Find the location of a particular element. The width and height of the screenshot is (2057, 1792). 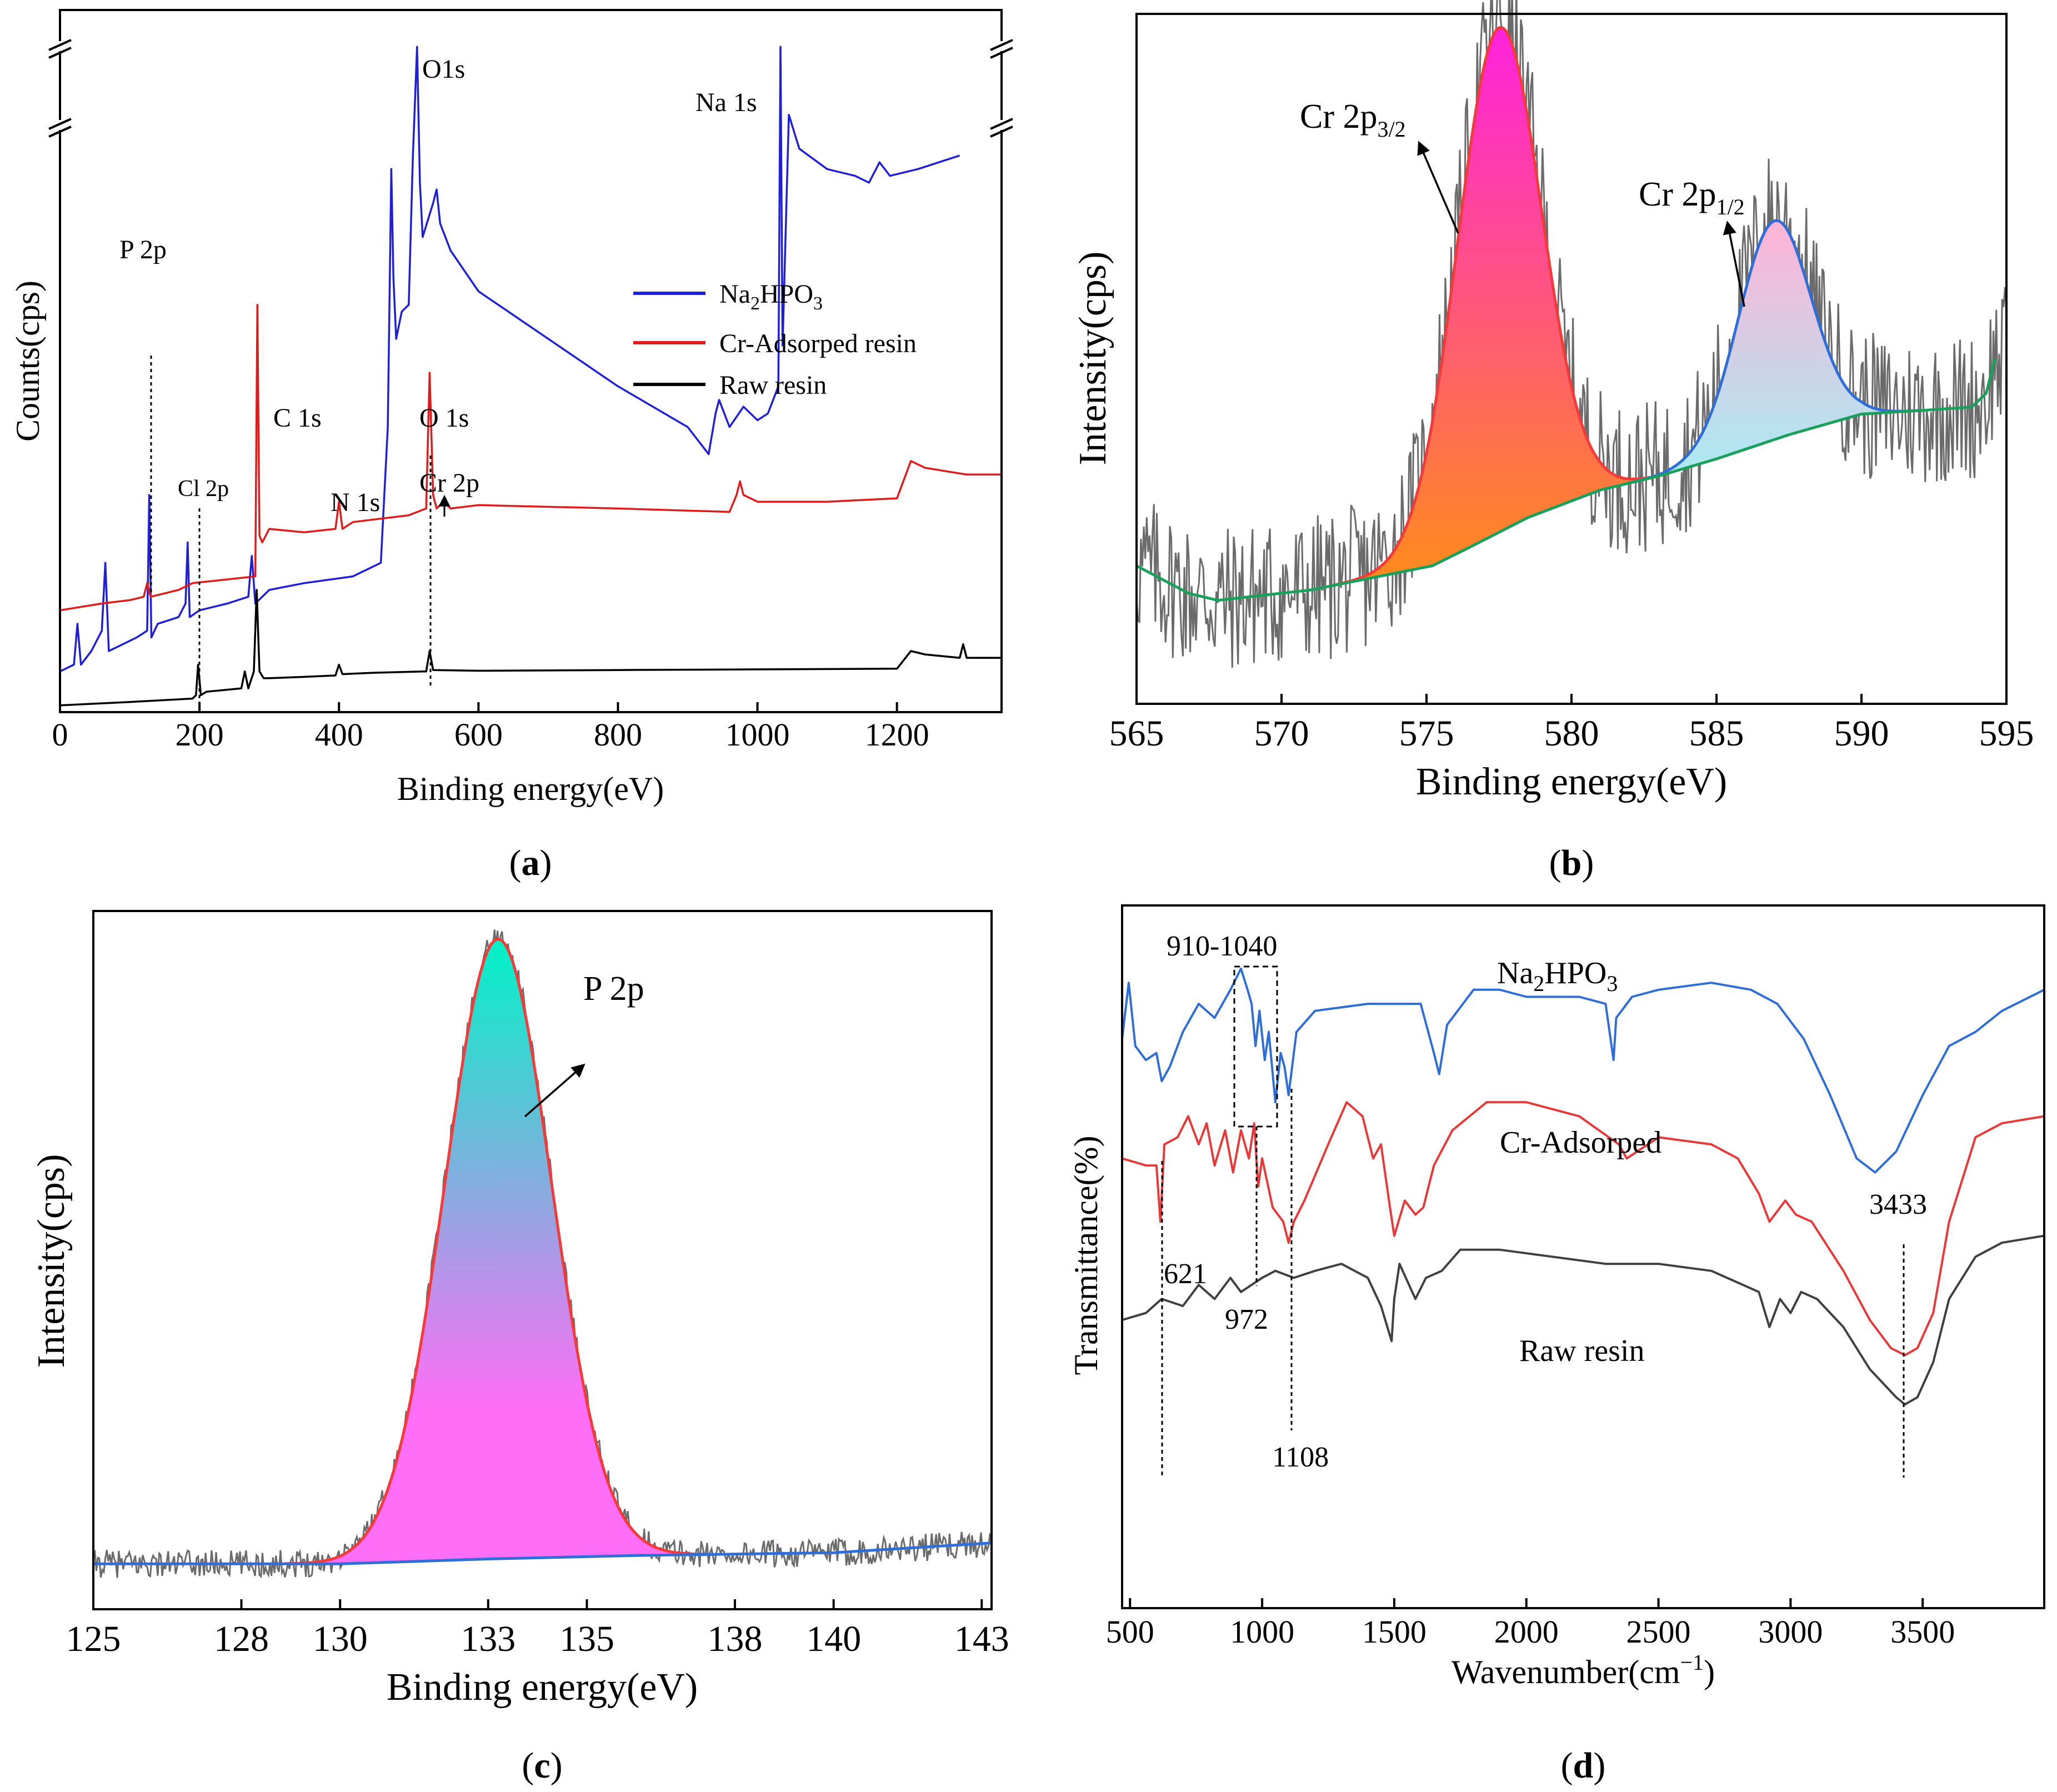

panel-a-x-tick-label: 0 is located at coordinates (60, 735).